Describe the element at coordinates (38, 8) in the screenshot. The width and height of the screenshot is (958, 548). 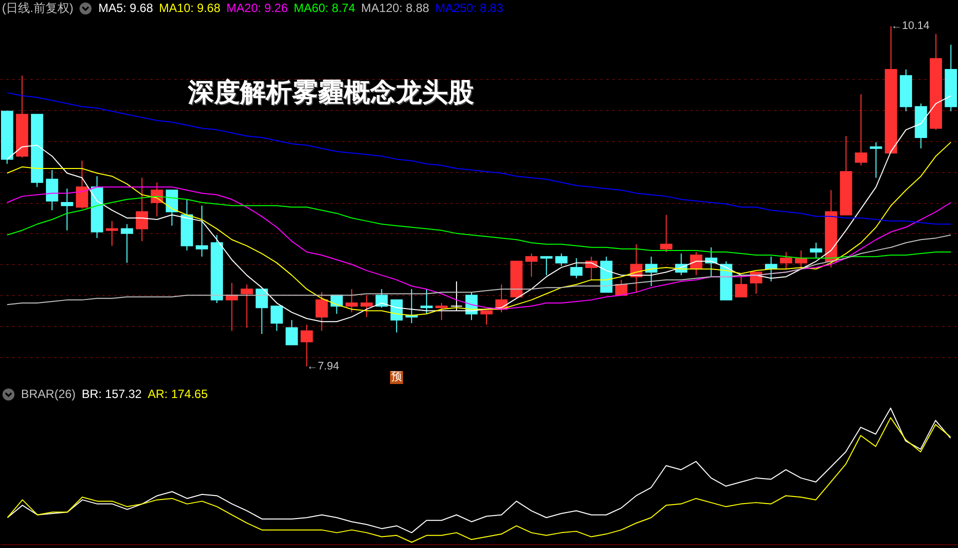
I see `chart-subtitle: (日线.前复权)` at that location.